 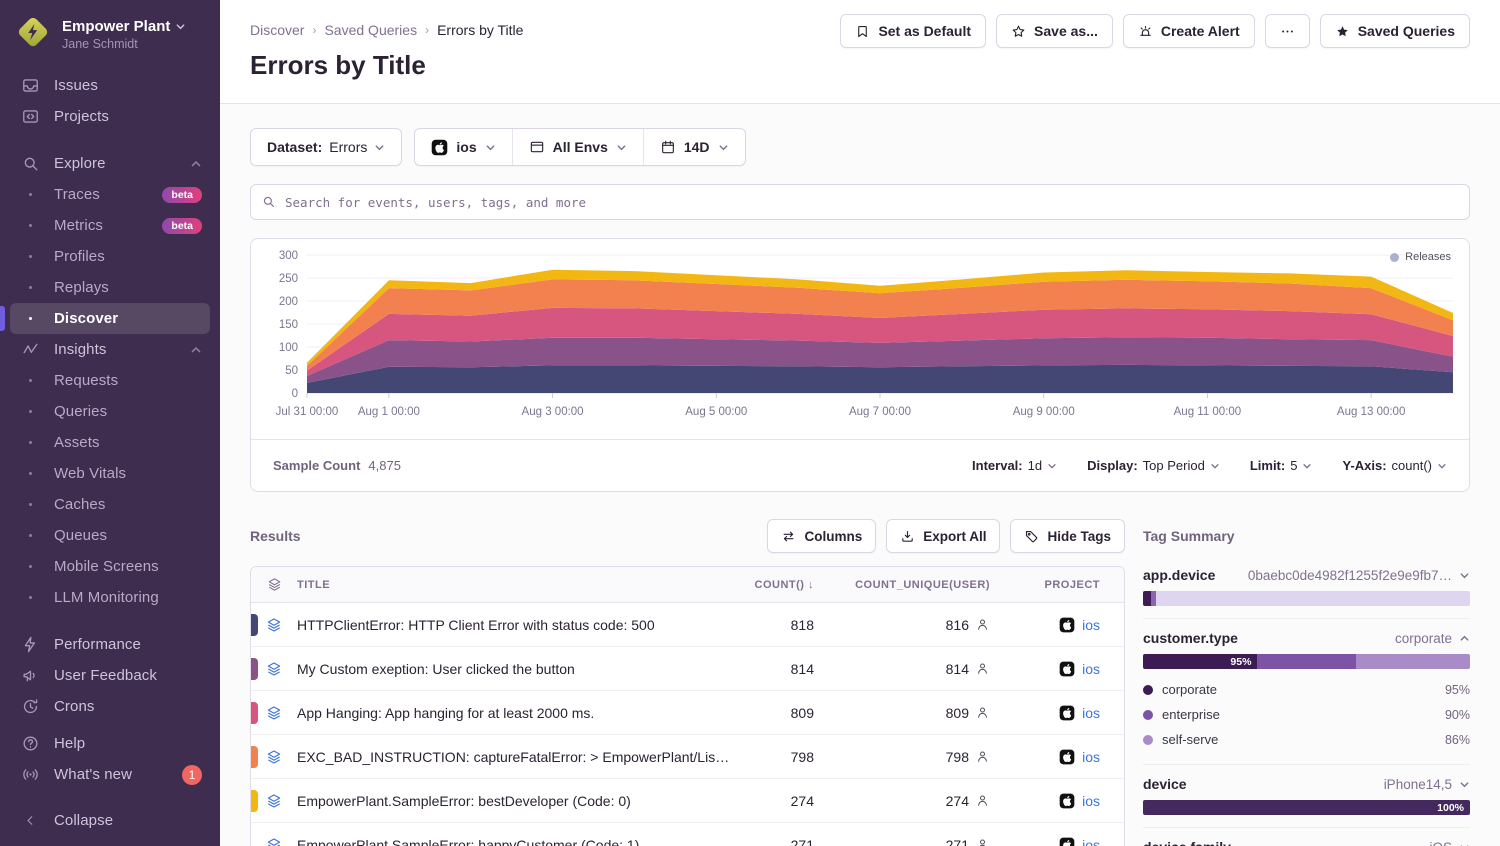 I want to click on sidebar-item-profiles: Profiles, so click(x=110, y=256).